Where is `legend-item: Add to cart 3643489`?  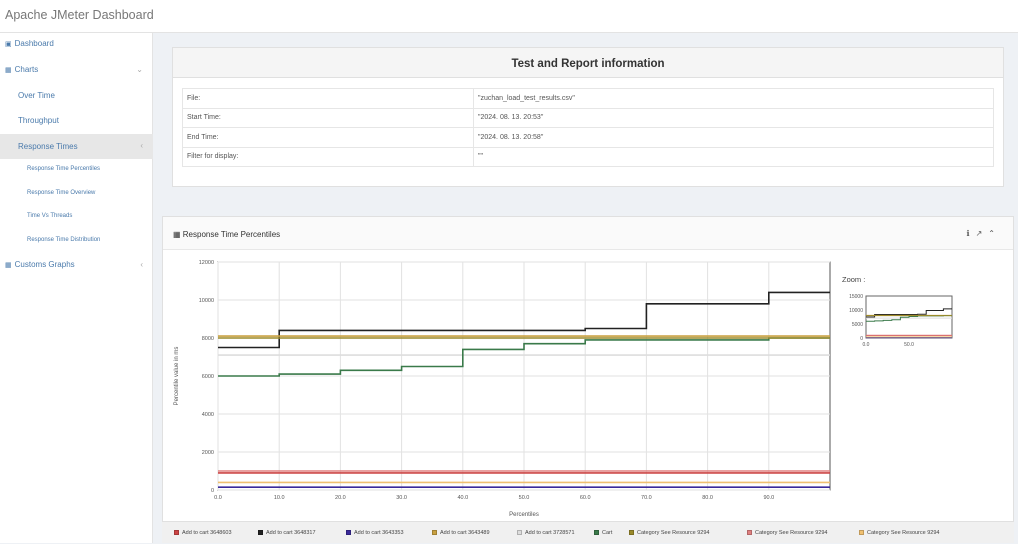
legend-item: Add to cart 3643489 is located at coordinates (461, 533).